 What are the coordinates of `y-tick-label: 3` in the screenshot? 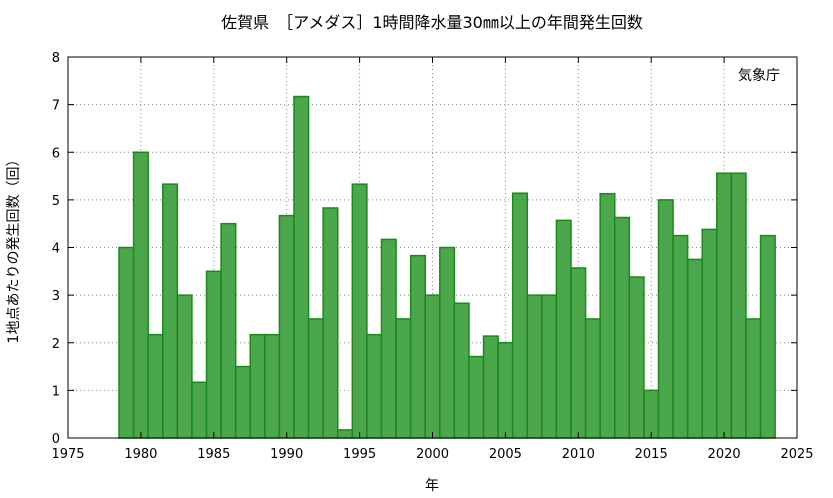 It's located at (56, 296).